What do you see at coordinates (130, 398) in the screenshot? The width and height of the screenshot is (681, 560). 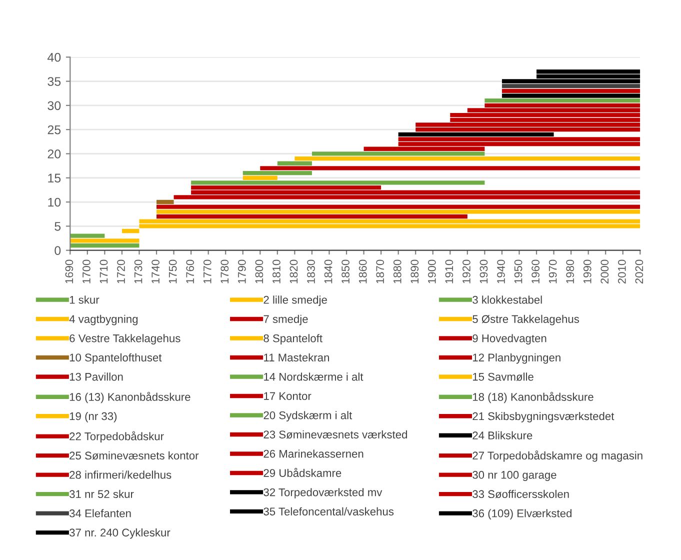 I see `legend-label: 16 (13) Kanonbådsskure` at bounding box center [130, 398].